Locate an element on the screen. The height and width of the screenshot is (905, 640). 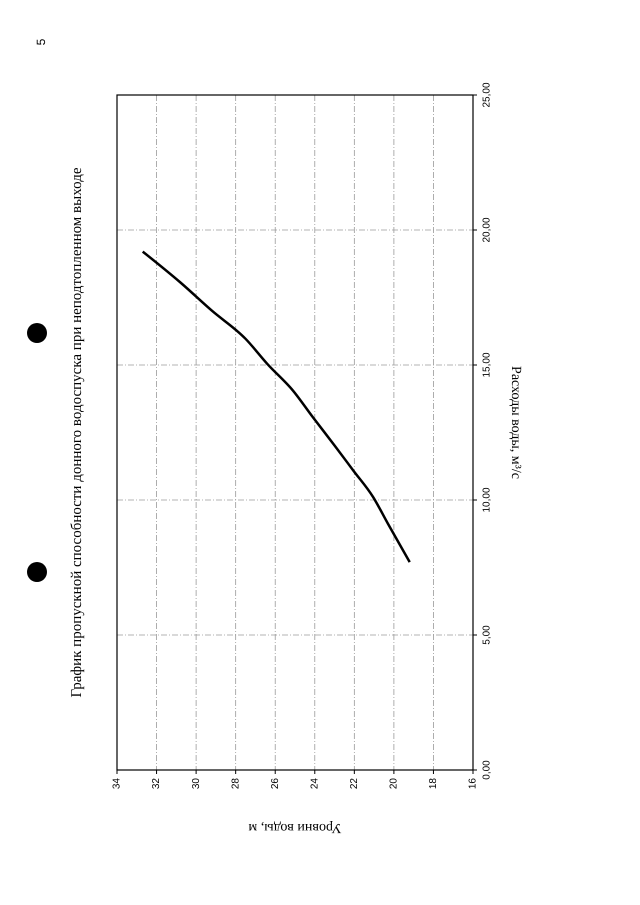
x-axis-title: Уровни воды, м is located at coordinates (295, 827).